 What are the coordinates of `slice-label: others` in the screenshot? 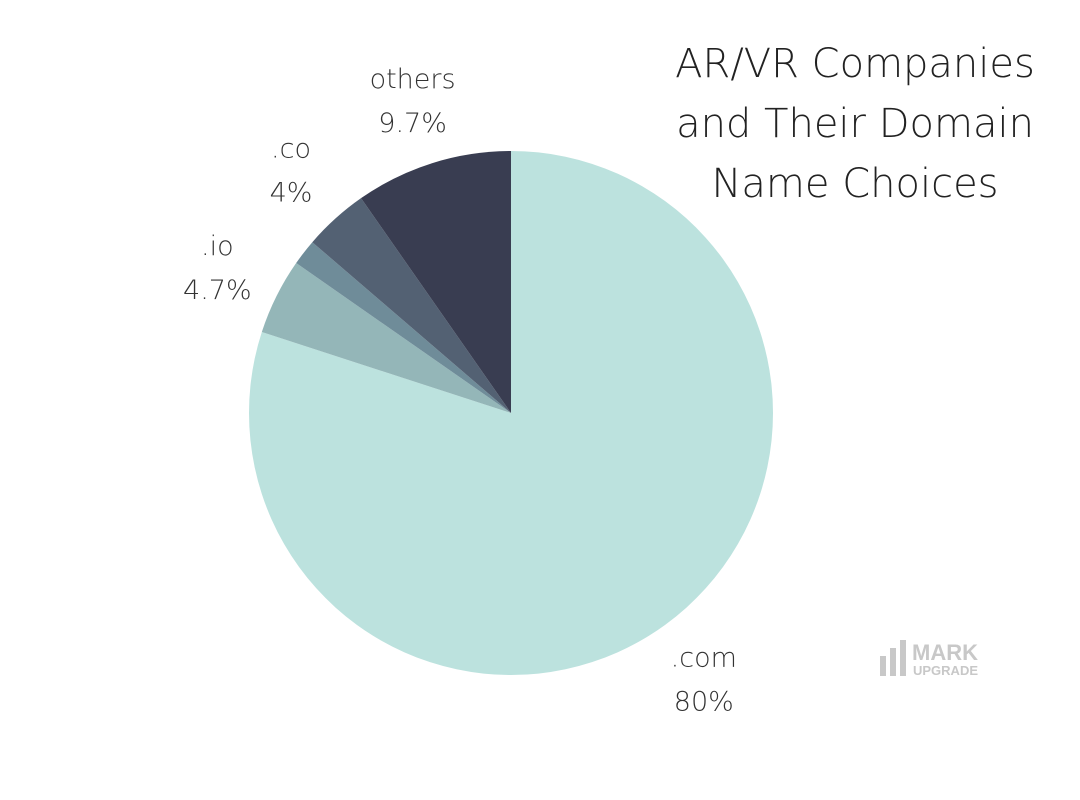 It's located at (413, 79).